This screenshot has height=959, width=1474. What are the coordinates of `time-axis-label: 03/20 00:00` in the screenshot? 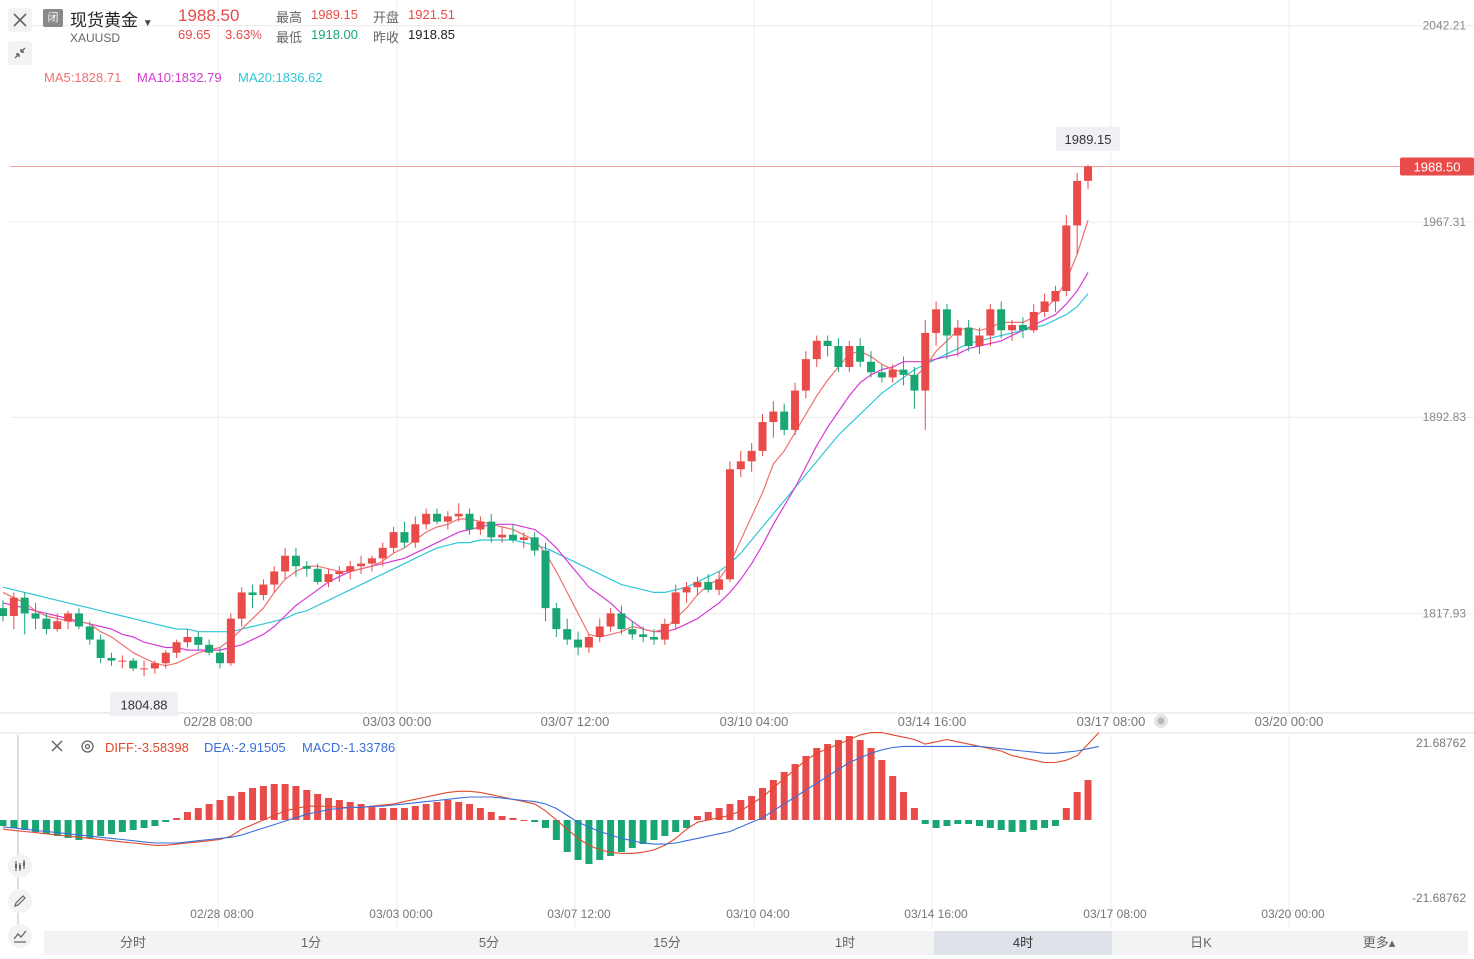 It's located at (1289, 721).